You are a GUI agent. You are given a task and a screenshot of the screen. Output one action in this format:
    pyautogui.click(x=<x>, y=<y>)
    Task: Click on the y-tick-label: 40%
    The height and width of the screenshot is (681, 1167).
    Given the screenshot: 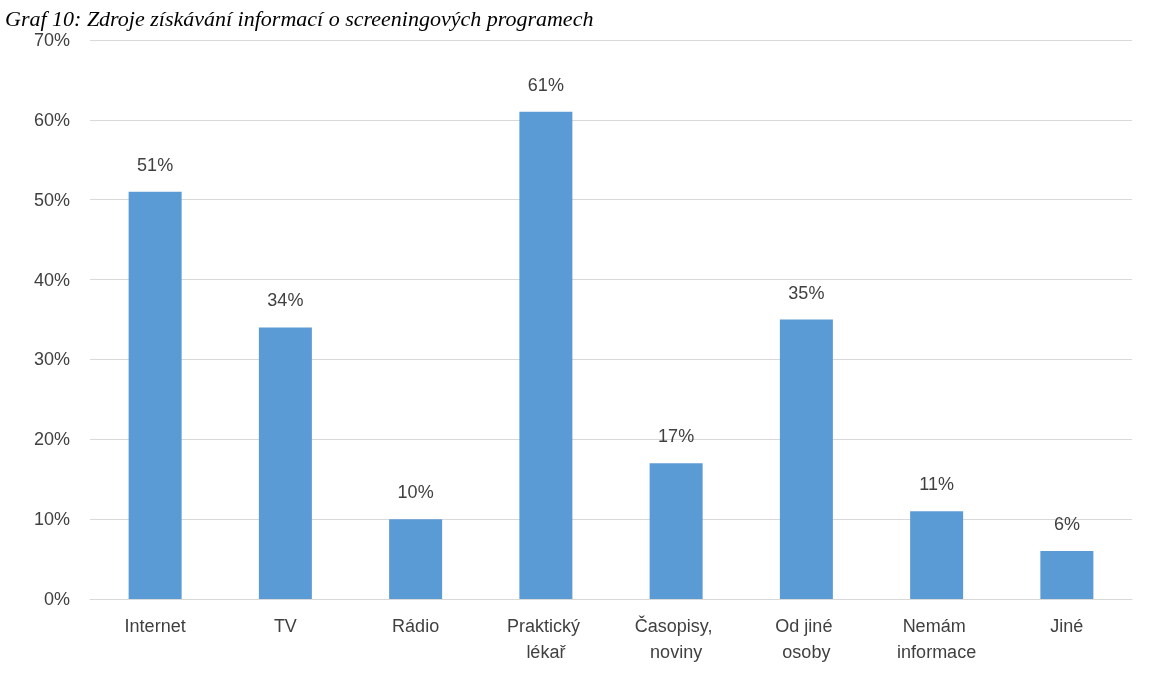 What is the action you would take?
    pyautogui.click(x=51, y=279)
    